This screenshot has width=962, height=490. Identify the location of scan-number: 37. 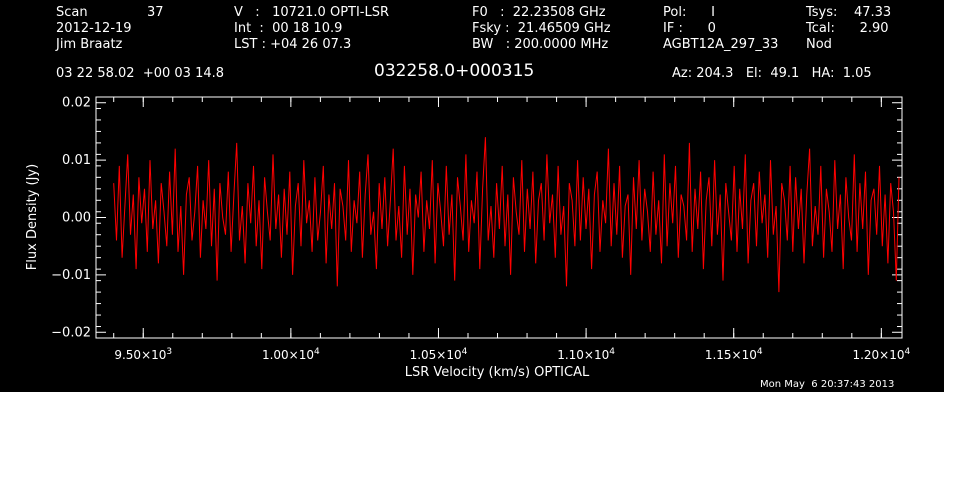
(155, 12).